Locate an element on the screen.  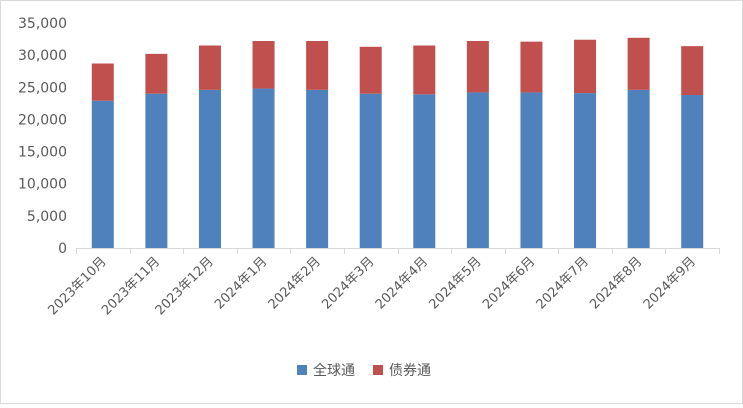
x-tick-label: 2024年6月 is located at coordinates (509, 283).